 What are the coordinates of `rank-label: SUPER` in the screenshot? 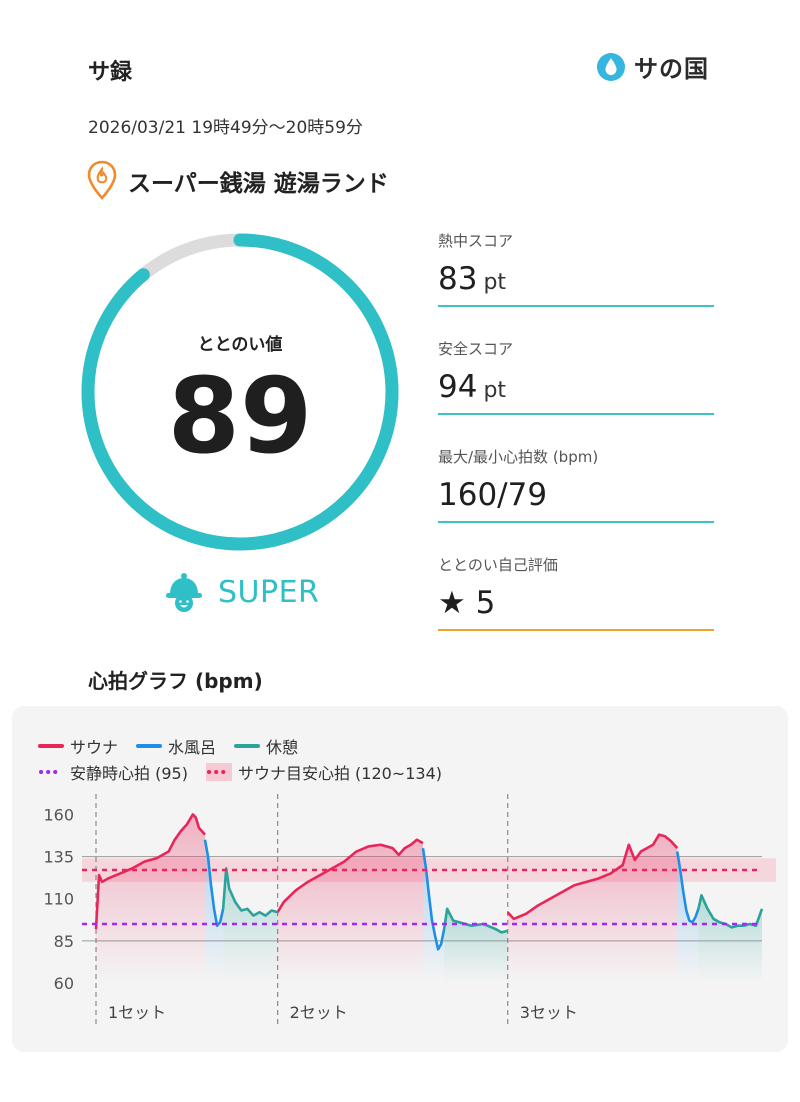 It's located at (269, 592).